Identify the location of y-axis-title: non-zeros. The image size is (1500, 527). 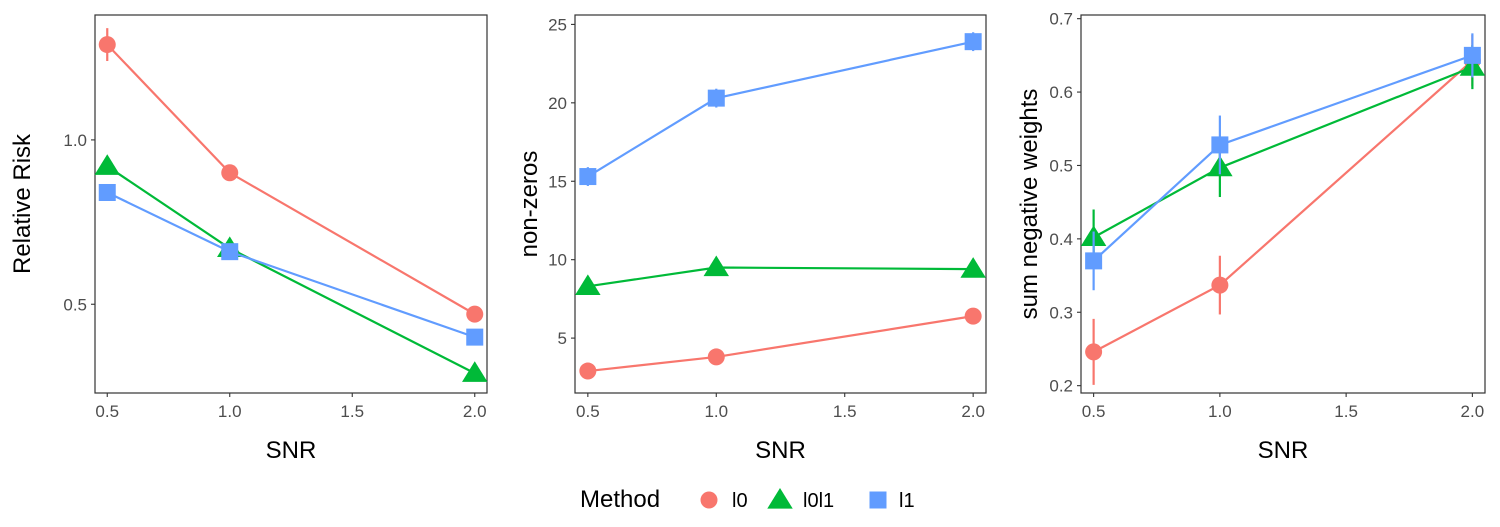
(529, 204).